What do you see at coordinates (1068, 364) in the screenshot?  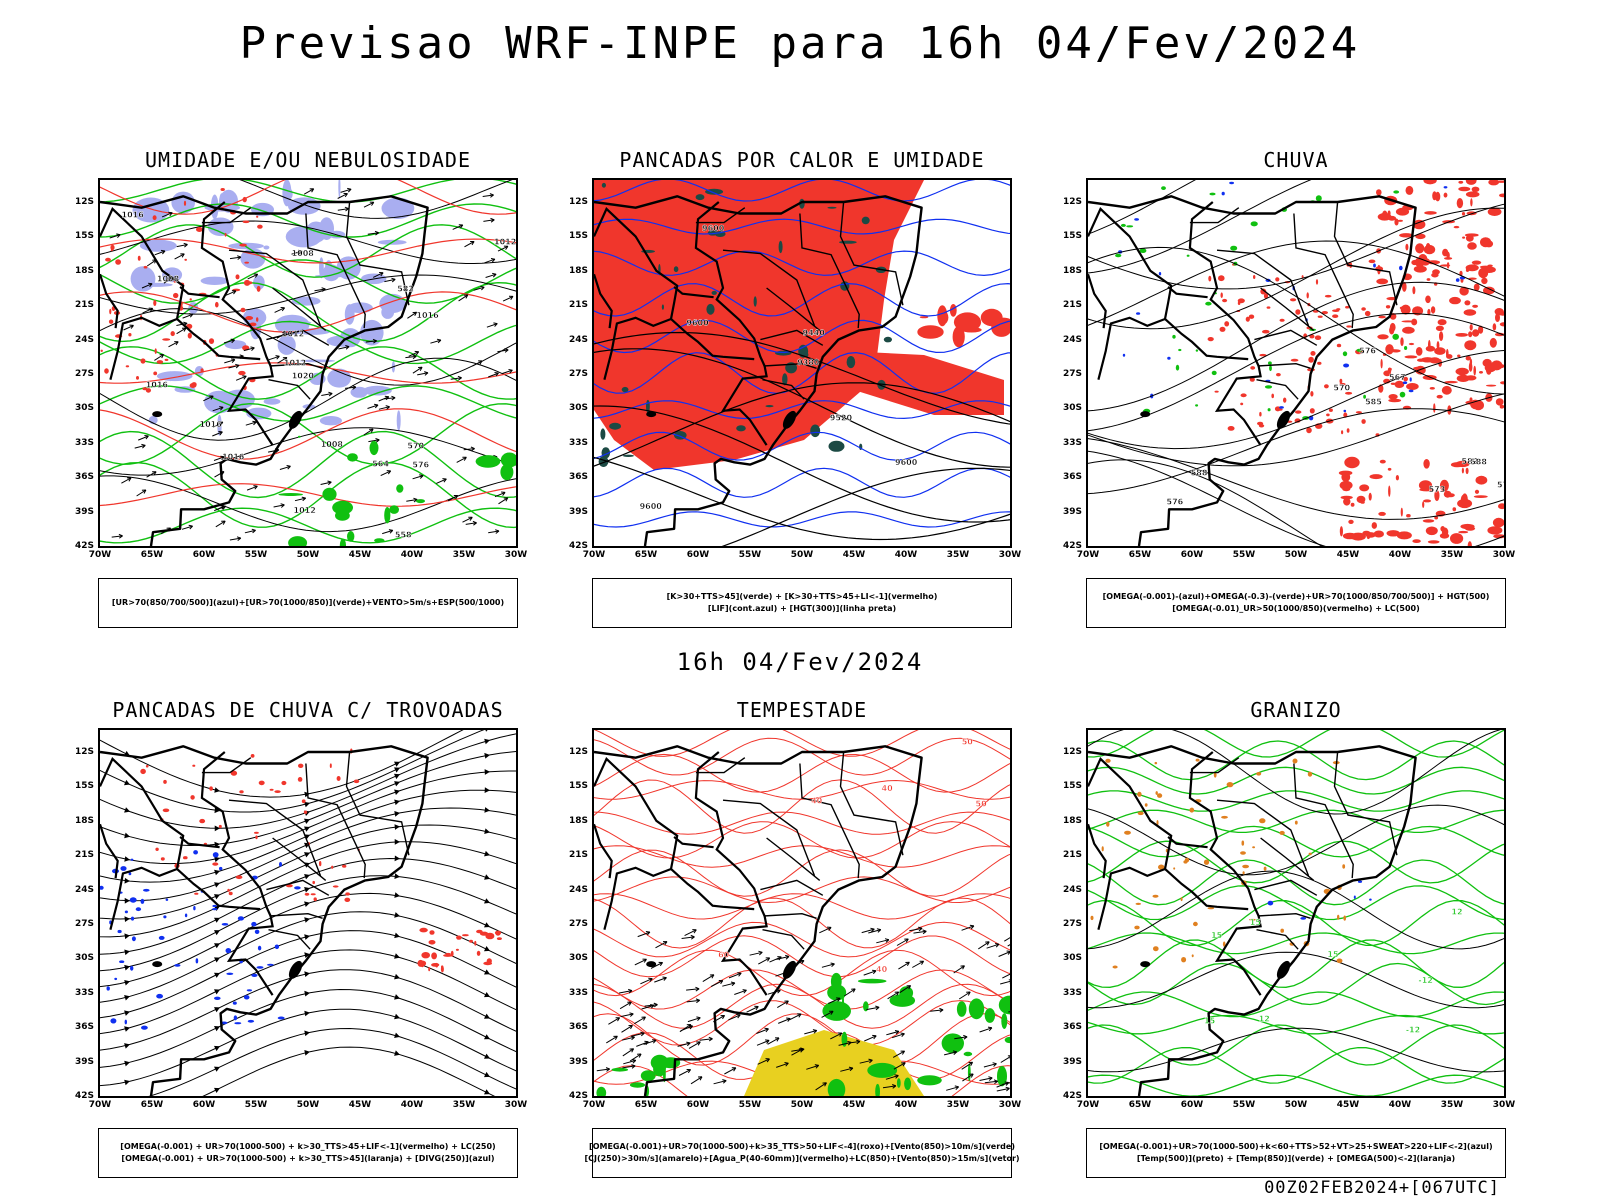 I see `lat-axis: 12S 15S 18S 21S 24S 27S 30S 33S 36S 39S 42S` at bounding box center [1068, 364].